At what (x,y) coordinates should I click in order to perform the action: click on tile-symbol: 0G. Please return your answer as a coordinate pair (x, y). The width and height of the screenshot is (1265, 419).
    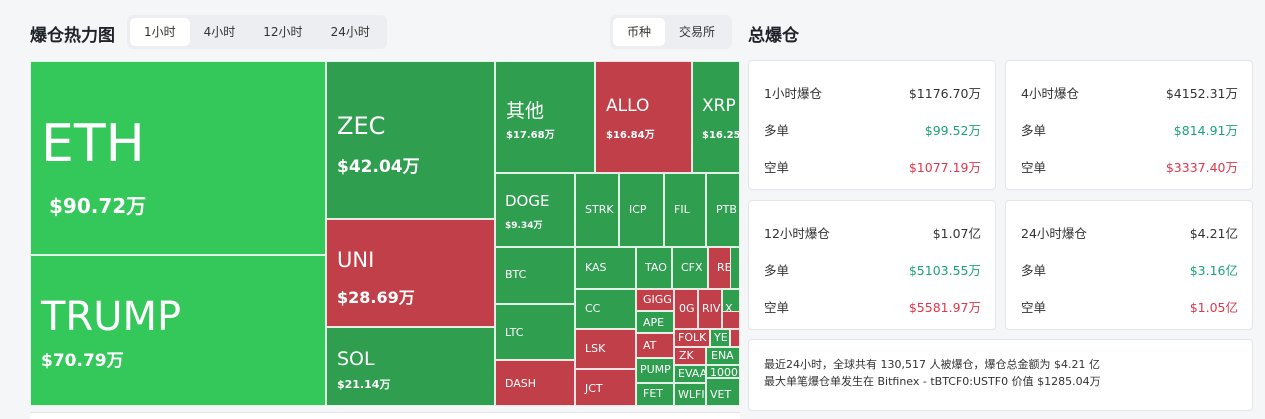
    Looking at the image, I should click on (687, 308).